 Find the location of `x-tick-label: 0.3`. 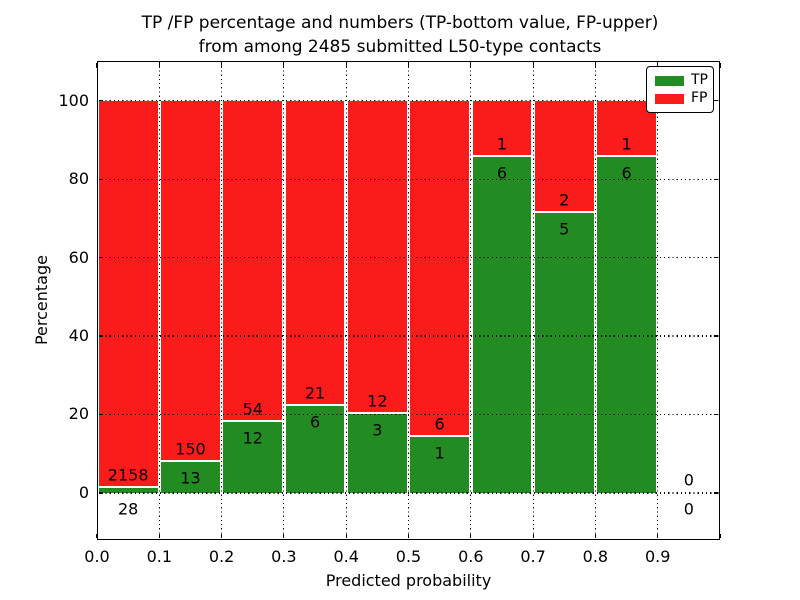

x-tick-label: 0.3 is located at coordinates (284, 556).